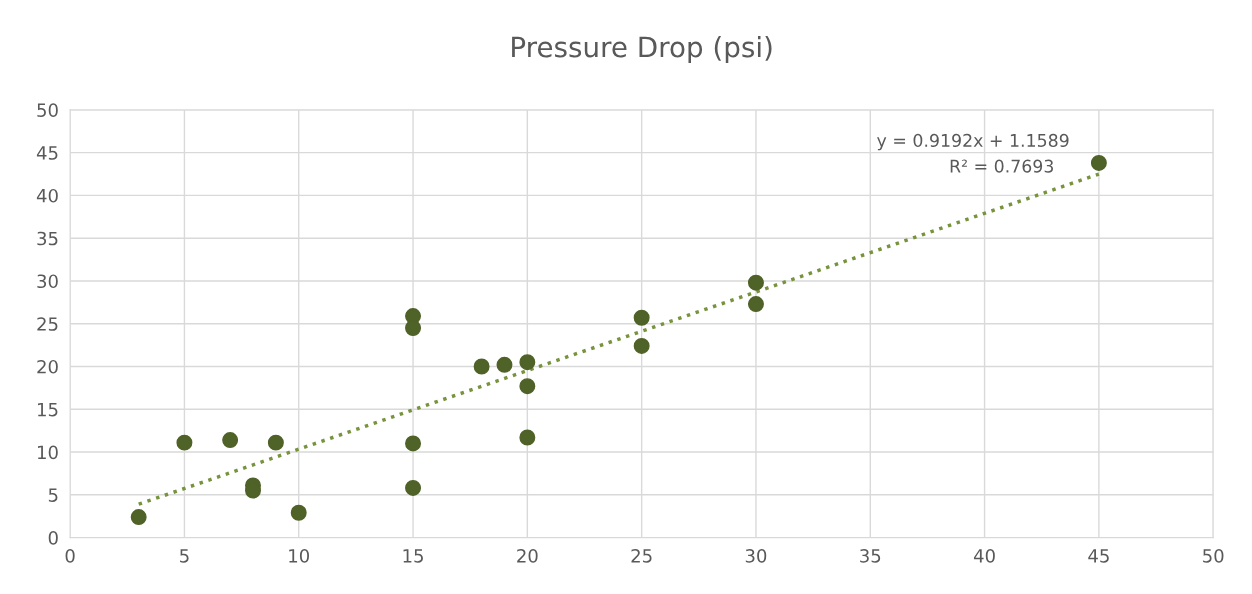  I want to click on x-tick-label: 5, so click(184, 556).